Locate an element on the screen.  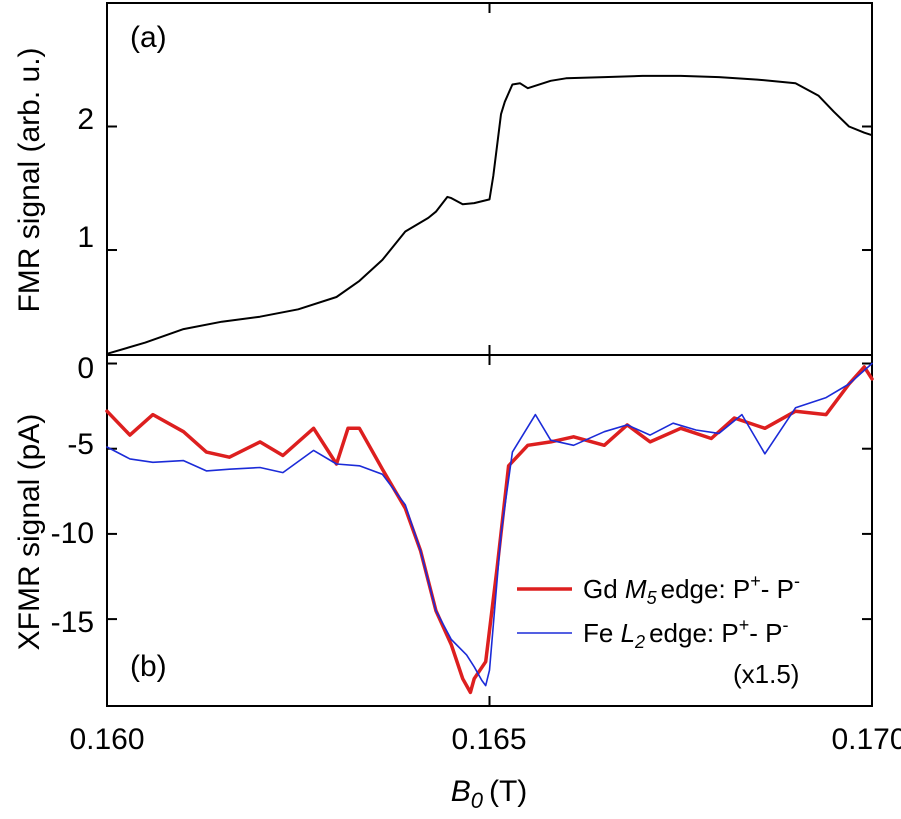
x-axis-subscript: 0 is located at coordinates (477, 800).